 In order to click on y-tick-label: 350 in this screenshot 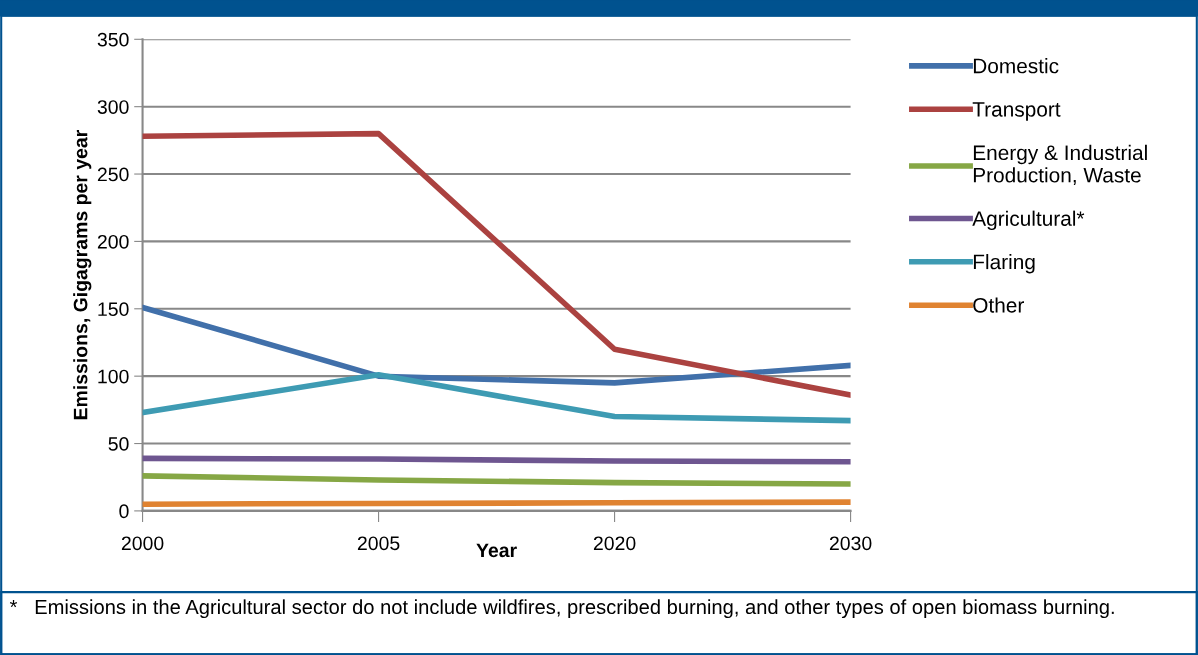, I will do `click(113, 39)`.